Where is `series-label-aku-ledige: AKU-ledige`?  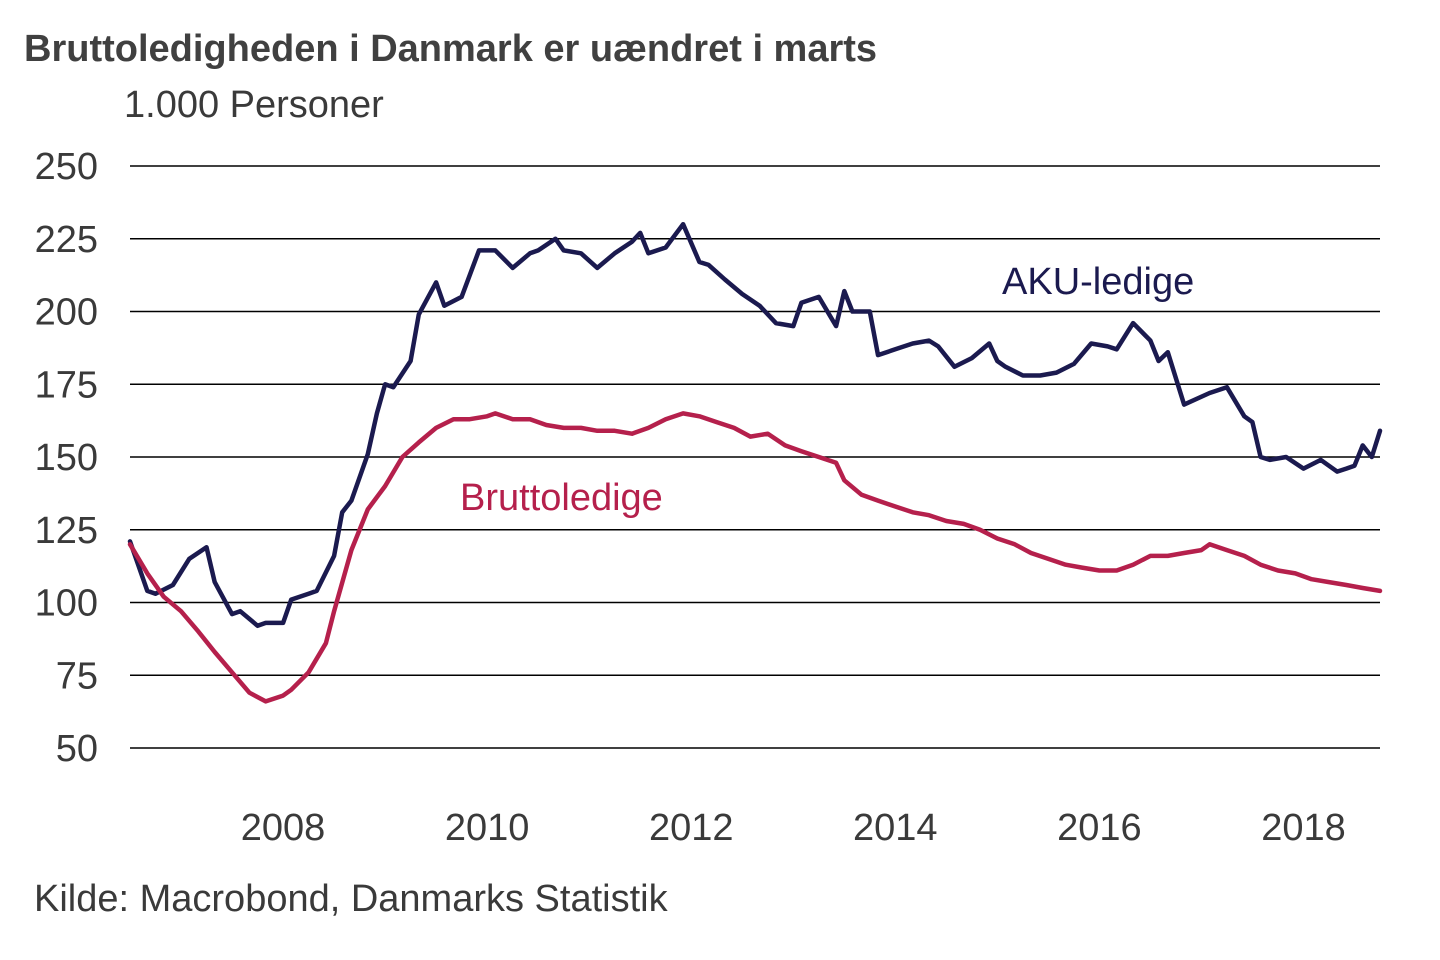
series-label-aku-ledige: AKU-ledige is located at coordinates (1098, 282).